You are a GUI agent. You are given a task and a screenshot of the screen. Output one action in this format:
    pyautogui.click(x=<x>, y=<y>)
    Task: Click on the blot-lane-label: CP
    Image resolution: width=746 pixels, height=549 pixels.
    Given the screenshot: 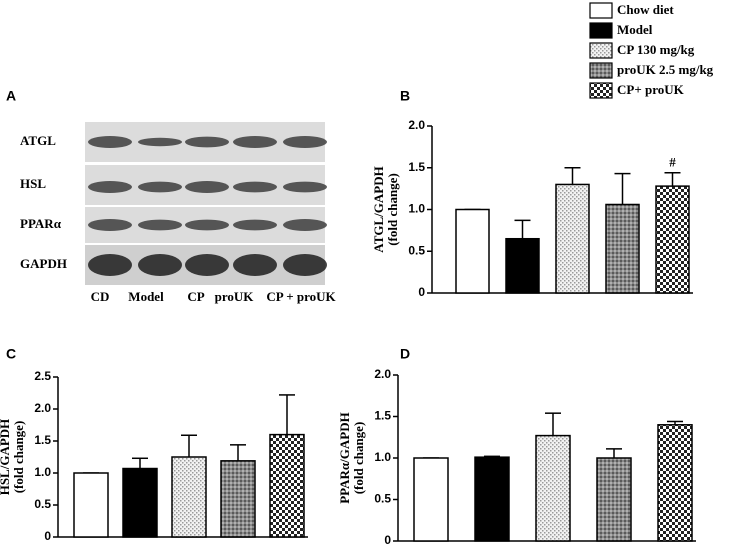 What is the action you would take?
    pyautogui.click(x=195, y=296)
    